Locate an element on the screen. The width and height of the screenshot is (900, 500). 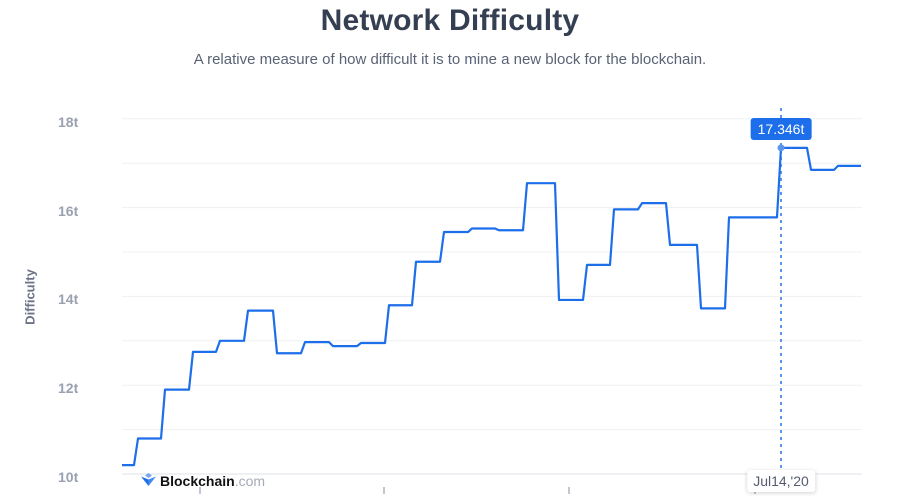
y-tick-14t: 14t is located at coordinates (68, 299).